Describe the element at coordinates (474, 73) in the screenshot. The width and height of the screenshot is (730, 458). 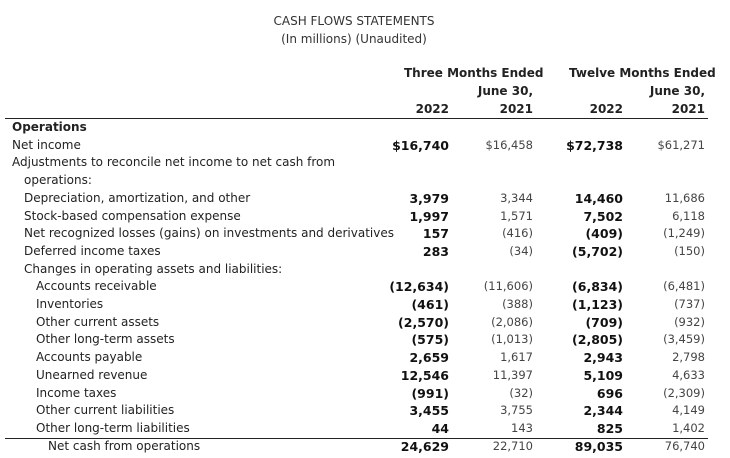
I see `header-three-months: Three Months Ended` at that location.